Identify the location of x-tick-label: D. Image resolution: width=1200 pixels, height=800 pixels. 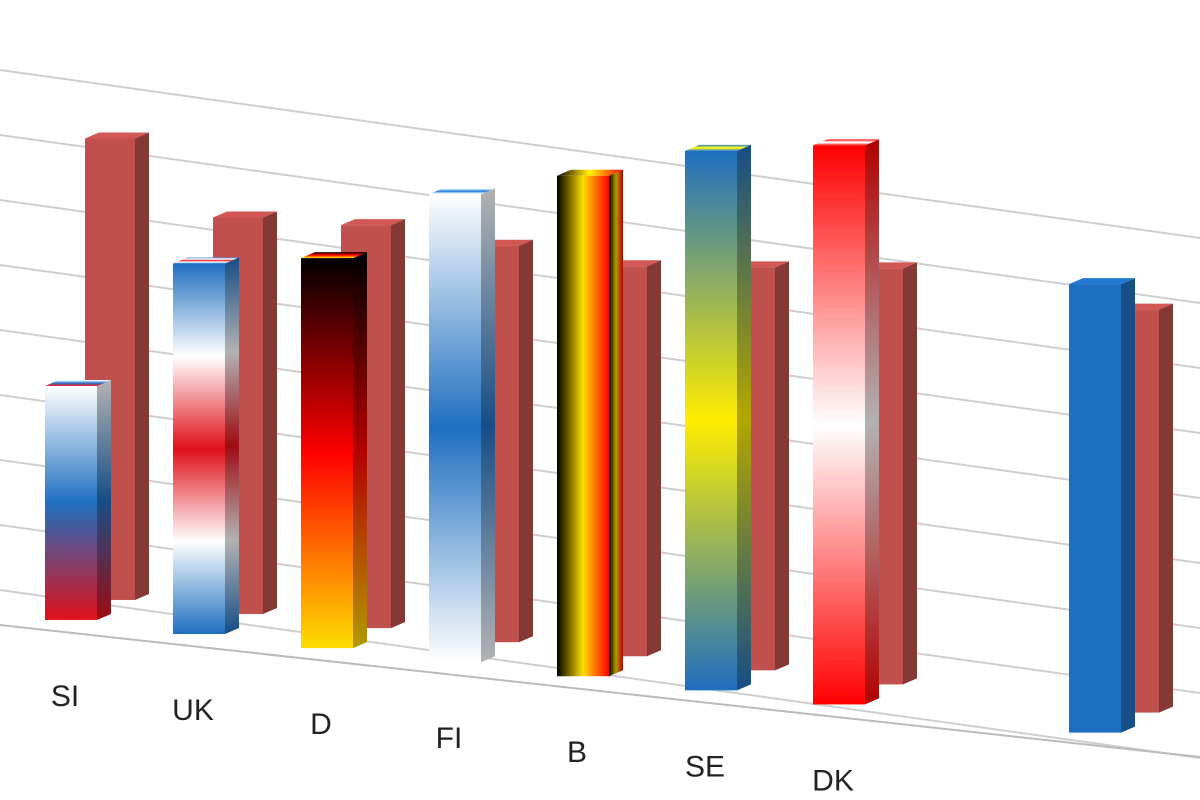
(321, 724).